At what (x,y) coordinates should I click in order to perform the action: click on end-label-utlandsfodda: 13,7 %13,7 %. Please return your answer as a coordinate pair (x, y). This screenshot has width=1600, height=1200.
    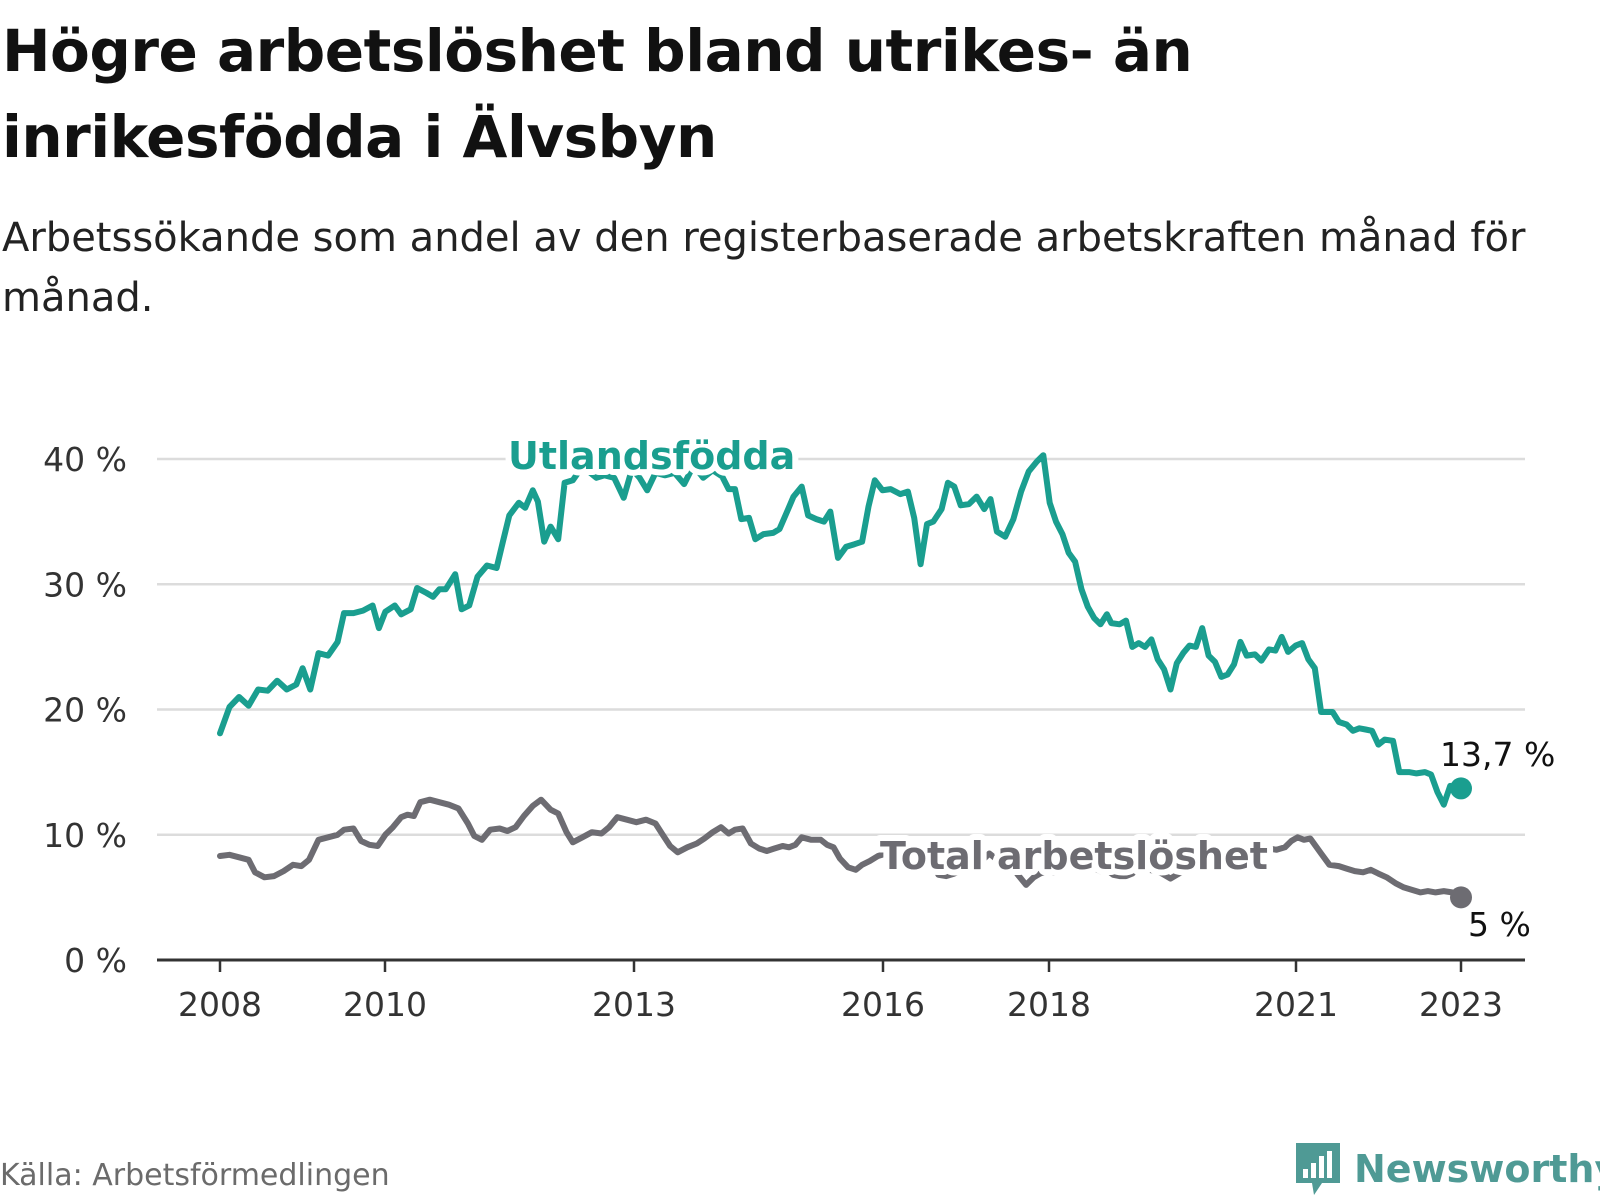
    Looking at the image, I should click on (1497, 754).